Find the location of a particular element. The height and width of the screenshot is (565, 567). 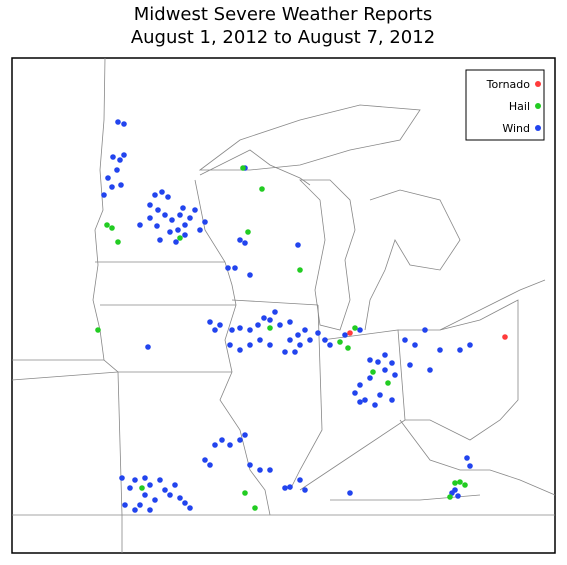

legend: Tornado Hail Wind is located at coordinates (505, 105).